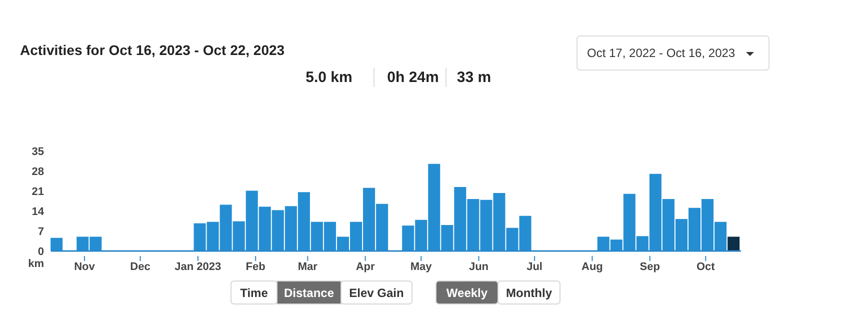  I want to click on text: 33 m, so click(474, 77).